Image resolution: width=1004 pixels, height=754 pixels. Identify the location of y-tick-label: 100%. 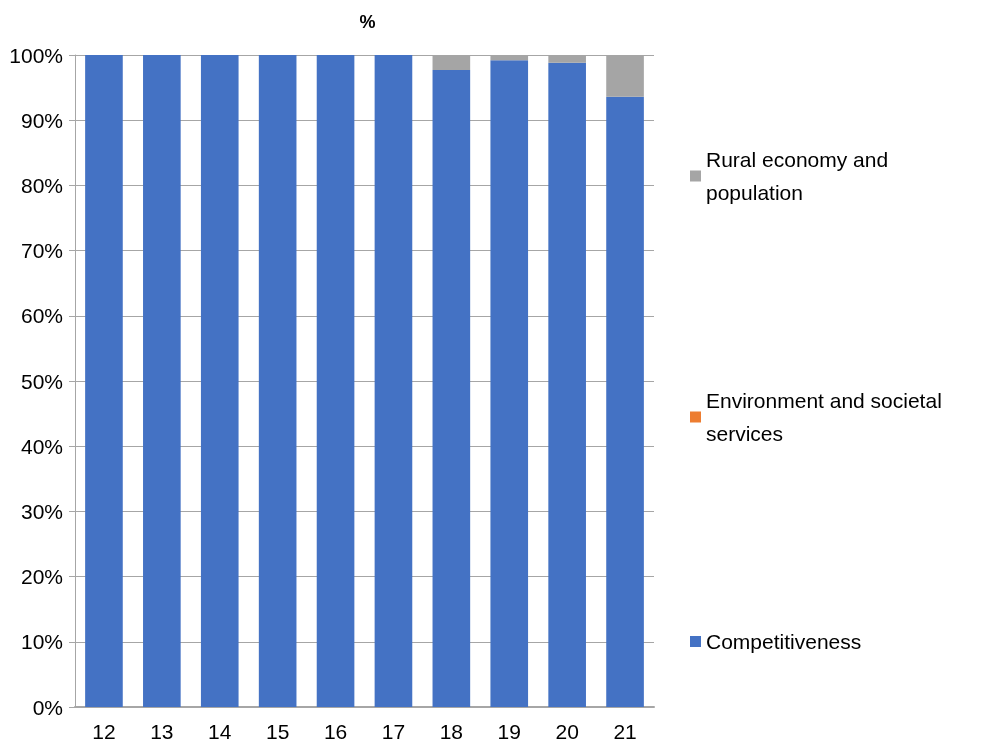
(36, 55).